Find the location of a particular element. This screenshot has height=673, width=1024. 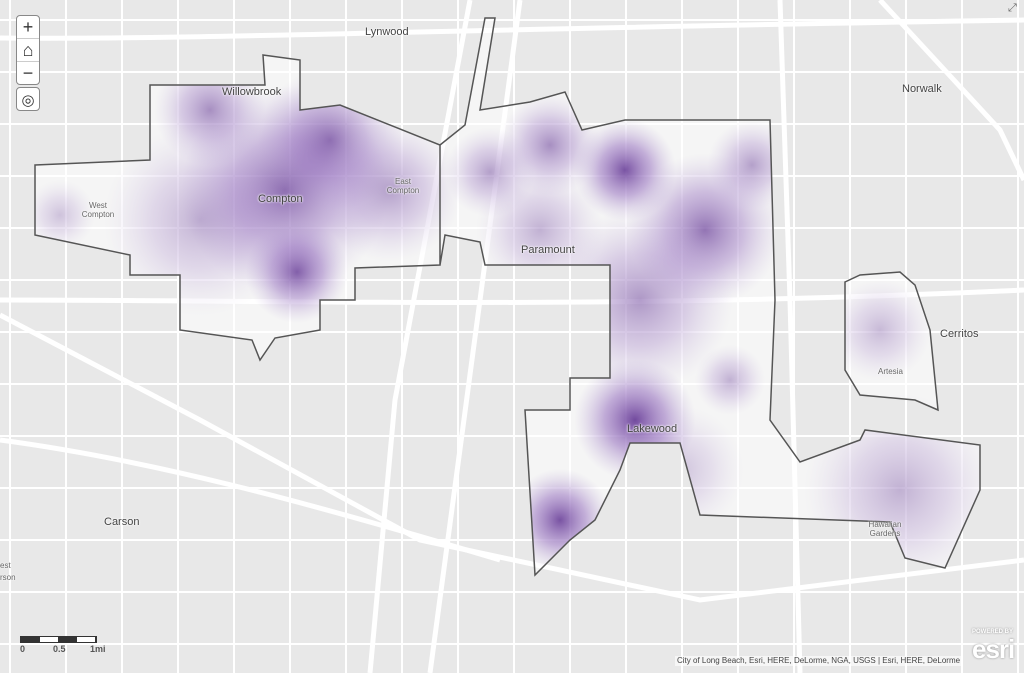

scale-label: 1mi is located at coordinates (98, 649).